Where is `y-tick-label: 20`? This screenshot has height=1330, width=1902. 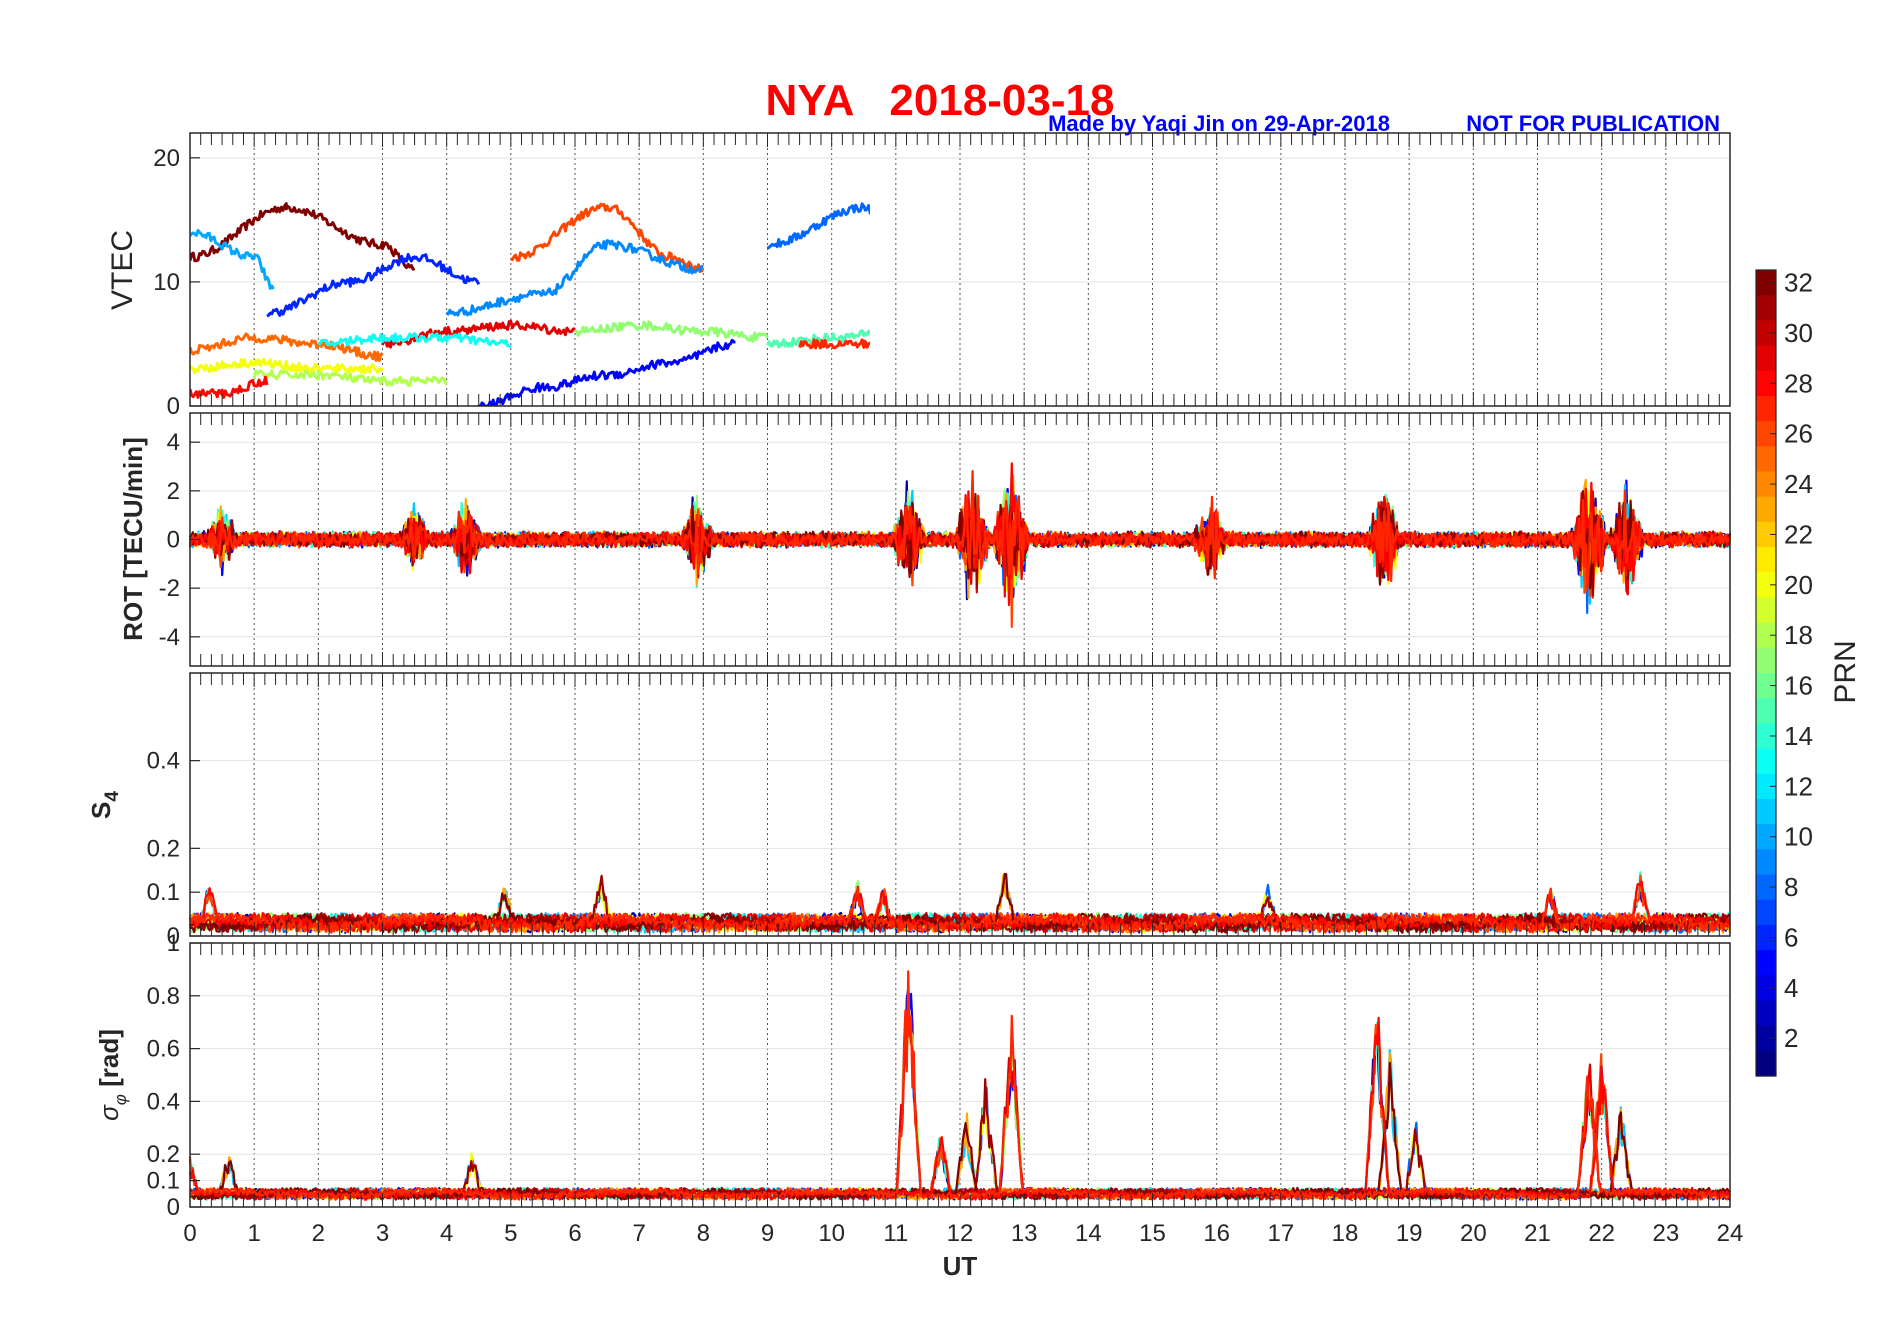 y-tick-label: 20 is located at coordinates (166, 158).